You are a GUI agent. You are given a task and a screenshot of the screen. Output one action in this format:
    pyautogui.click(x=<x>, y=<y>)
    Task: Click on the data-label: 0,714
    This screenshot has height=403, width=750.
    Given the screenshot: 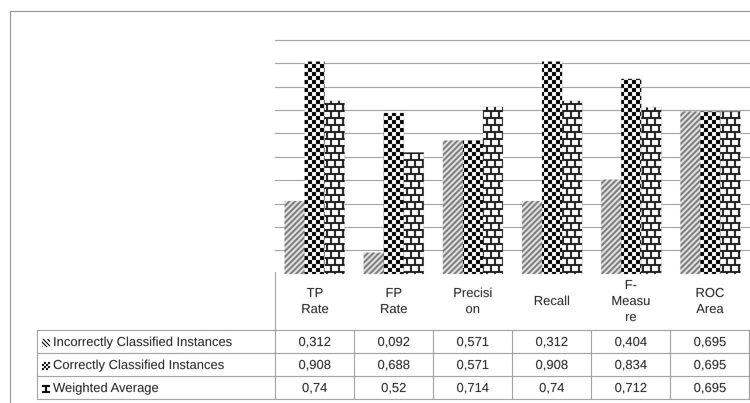 What is the action you would take?
    pyautogui.click(x=472, y=387)
    